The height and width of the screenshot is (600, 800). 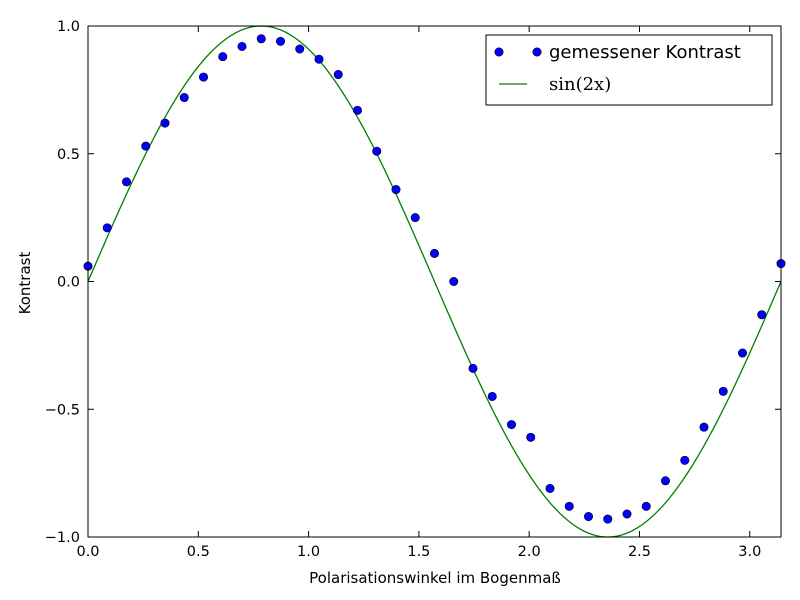 What do you see at coordinates (308, 552) in the screenshot?
I see `x-tick-label: 1.0` at bounding box center [308, 552].